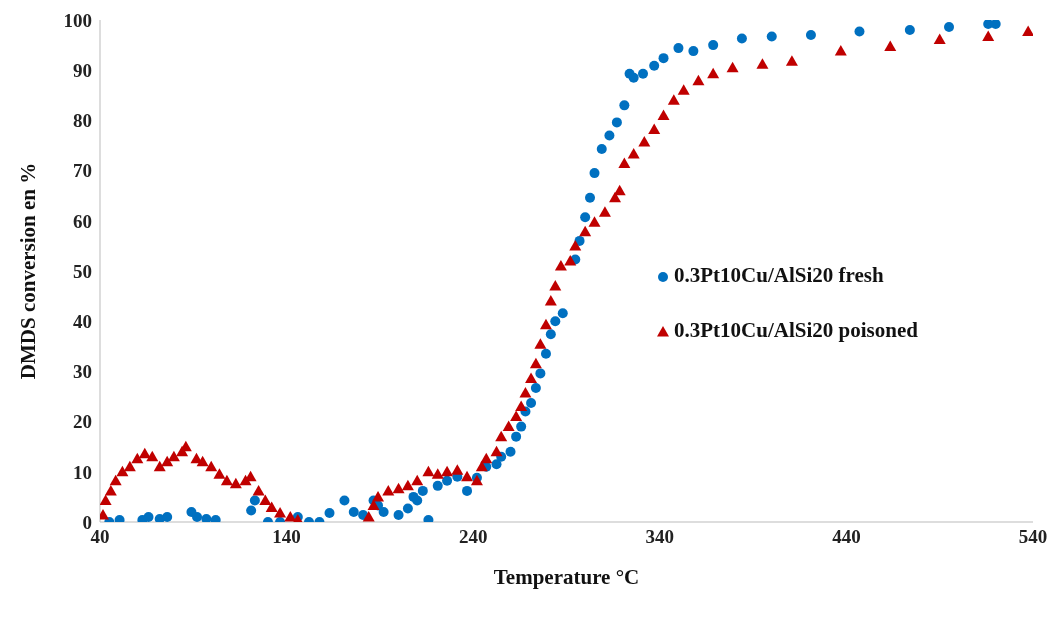 This screenshot has width=1061, height=620. I want to click on x-tick-label: 40, so click(100, 537).